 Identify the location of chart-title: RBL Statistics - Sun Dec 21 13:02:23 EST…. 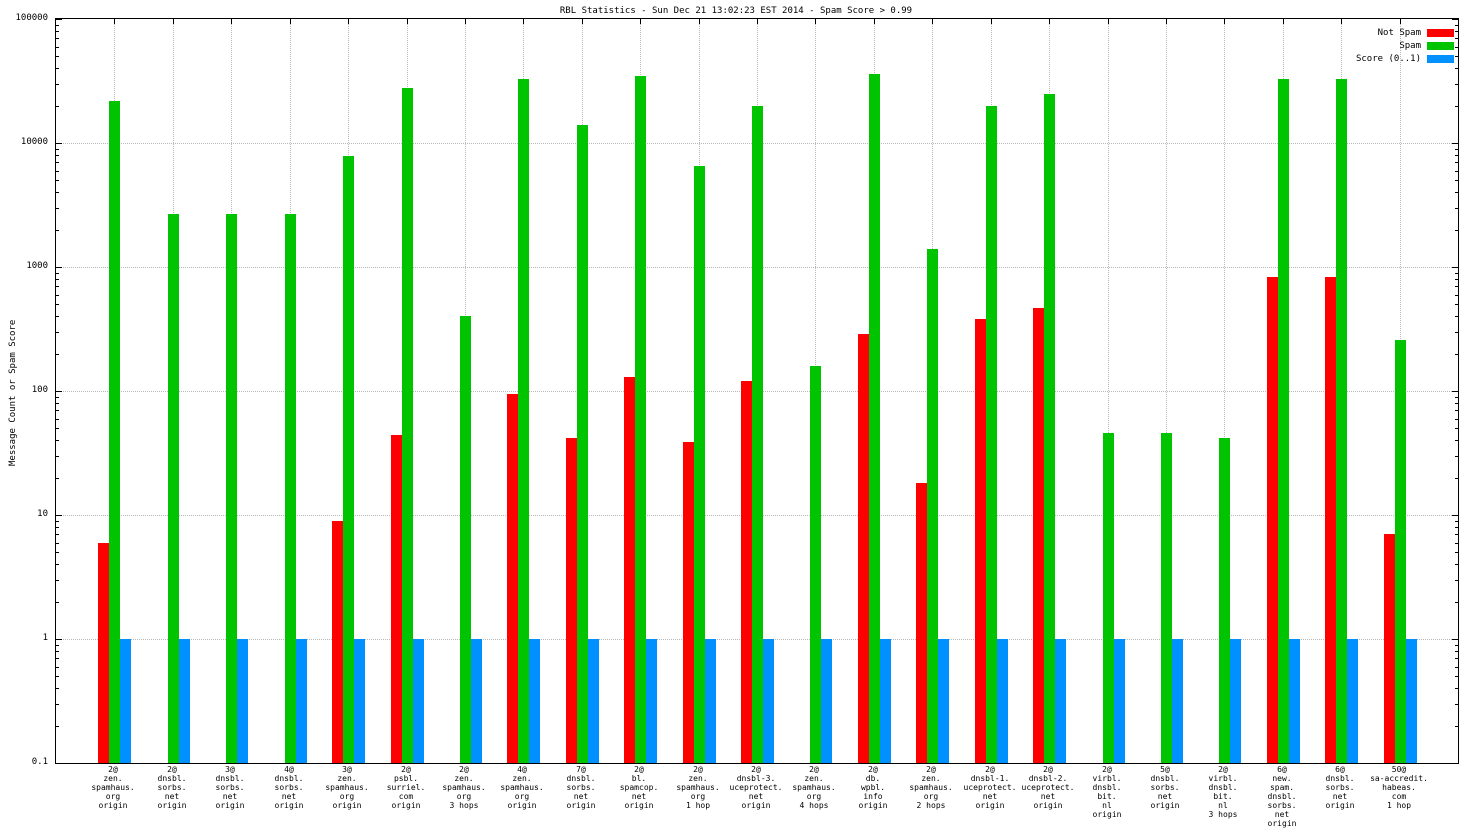
(736, 11).